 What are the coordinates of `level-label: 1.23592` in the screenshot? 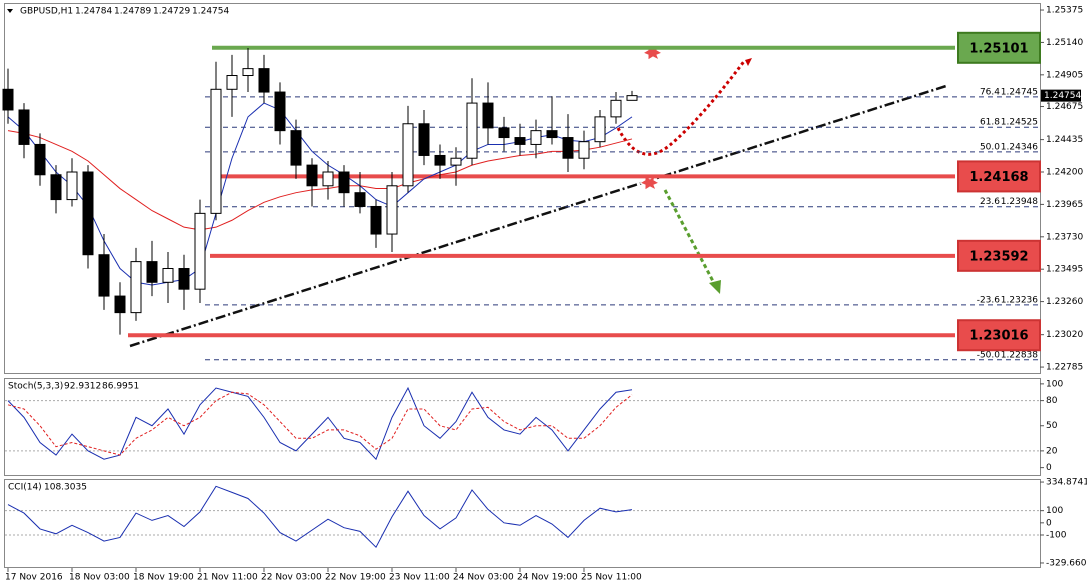 It's located at (998, 256).